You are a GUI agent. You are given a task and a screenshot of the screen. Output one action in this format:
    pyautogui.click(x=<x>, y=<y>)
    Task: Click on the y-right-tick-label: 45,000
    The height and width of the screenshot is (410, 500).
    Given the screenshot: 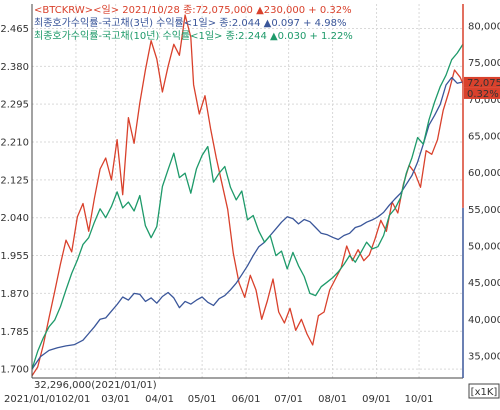 What is the action you would take?
    pyautogui.click(x=484, y=283)
    